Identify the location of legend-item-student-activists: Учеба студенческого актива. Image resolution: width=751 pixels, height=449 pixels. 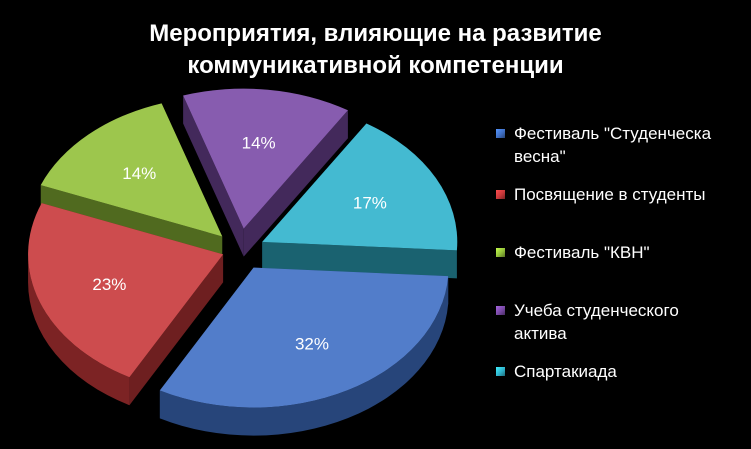
(621, 322).